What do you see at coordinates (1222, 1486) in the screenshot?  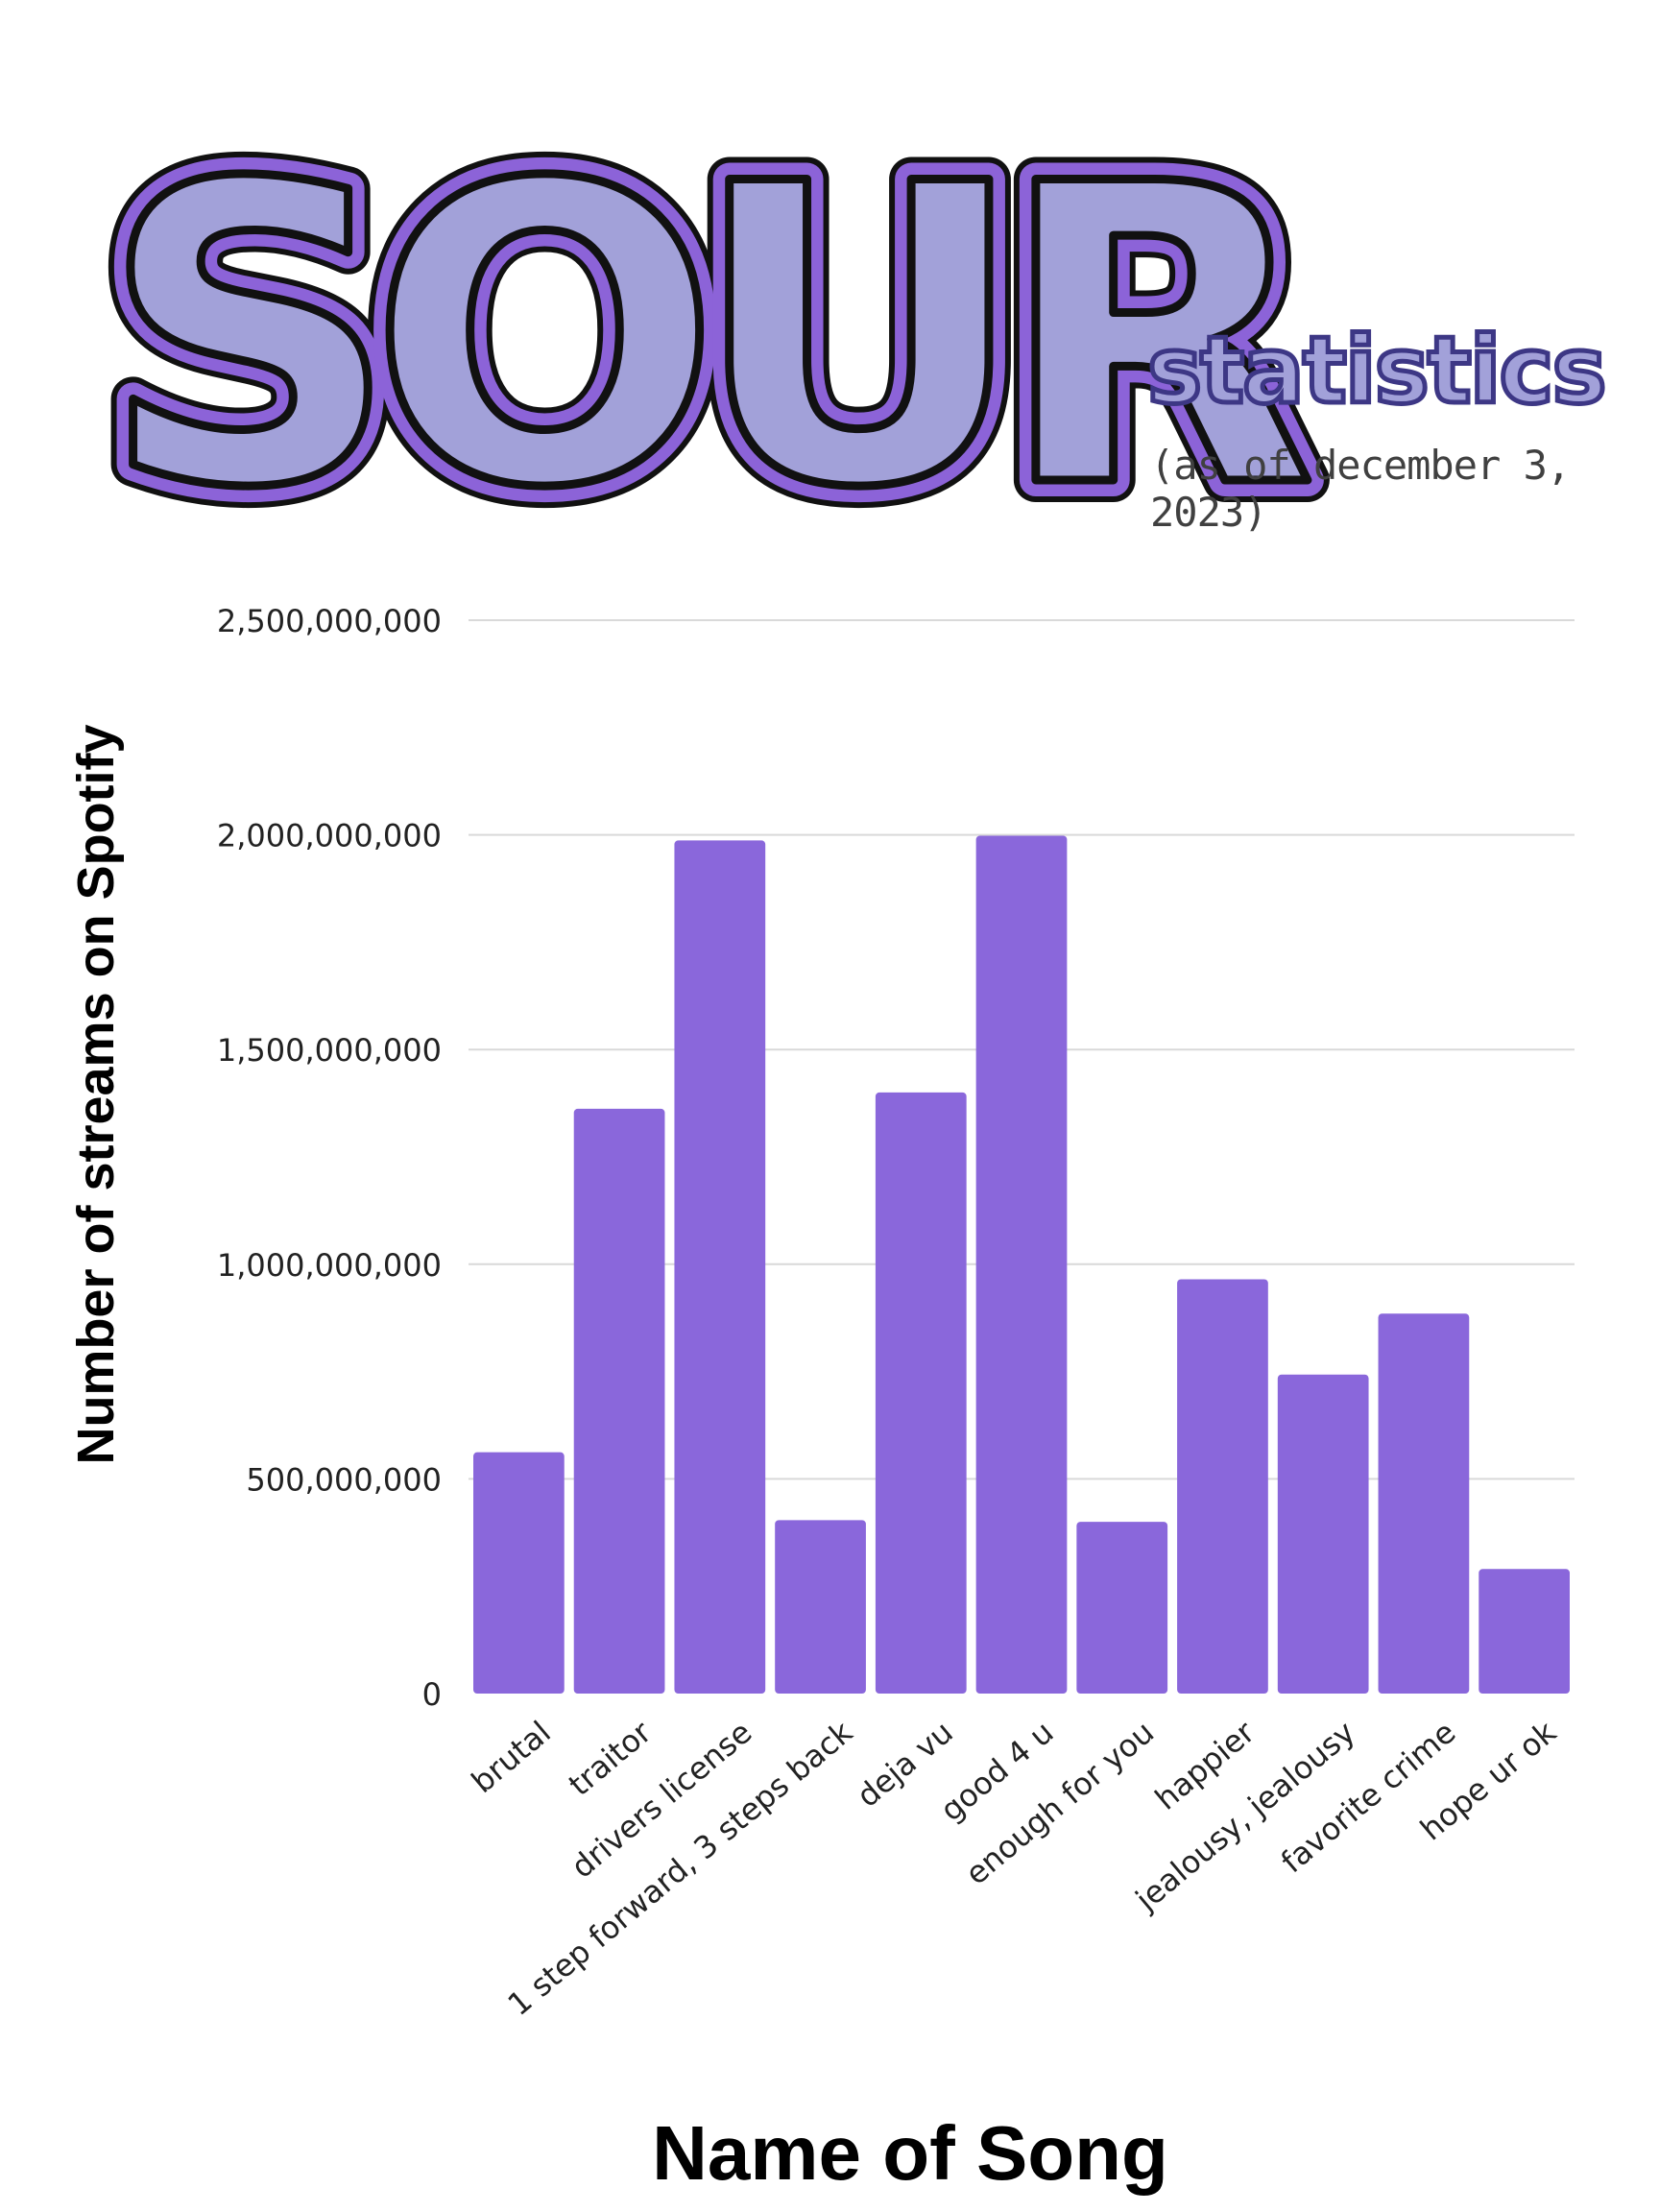 I see `bar-happier` at bounding box center [1222, 1486].